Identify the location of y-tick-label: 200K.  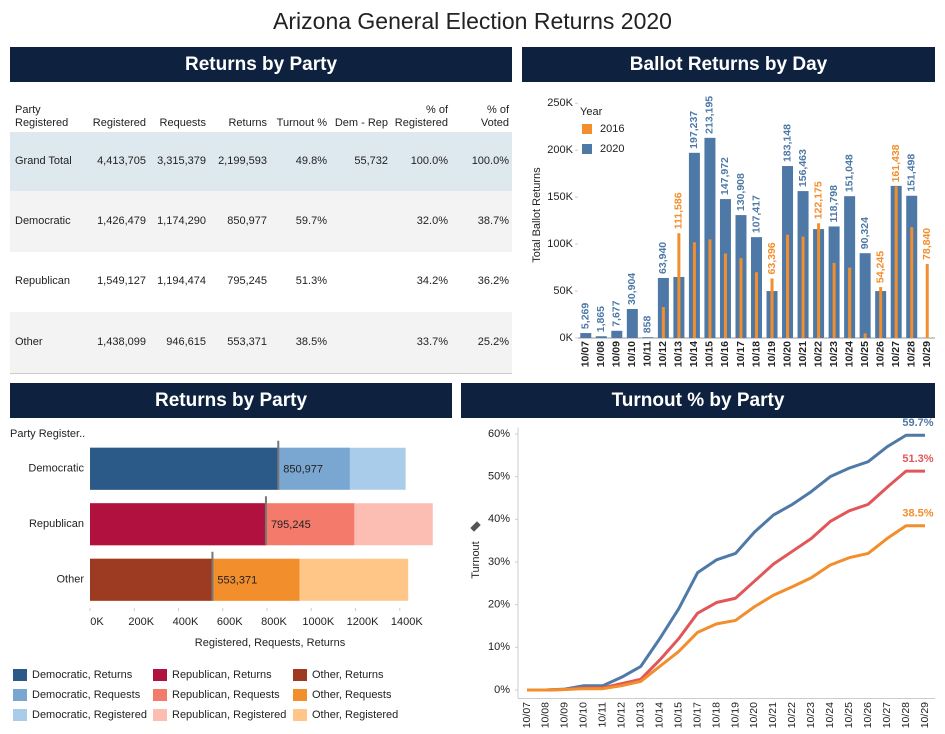
(560, 150).